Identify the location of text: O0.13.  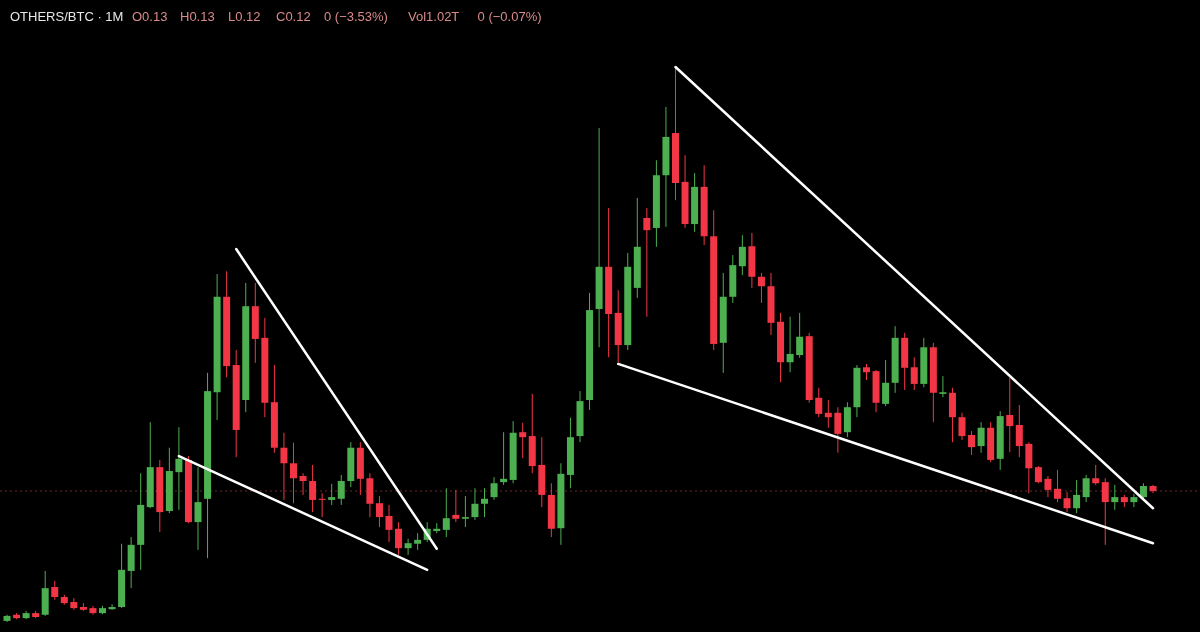
(150, 16).